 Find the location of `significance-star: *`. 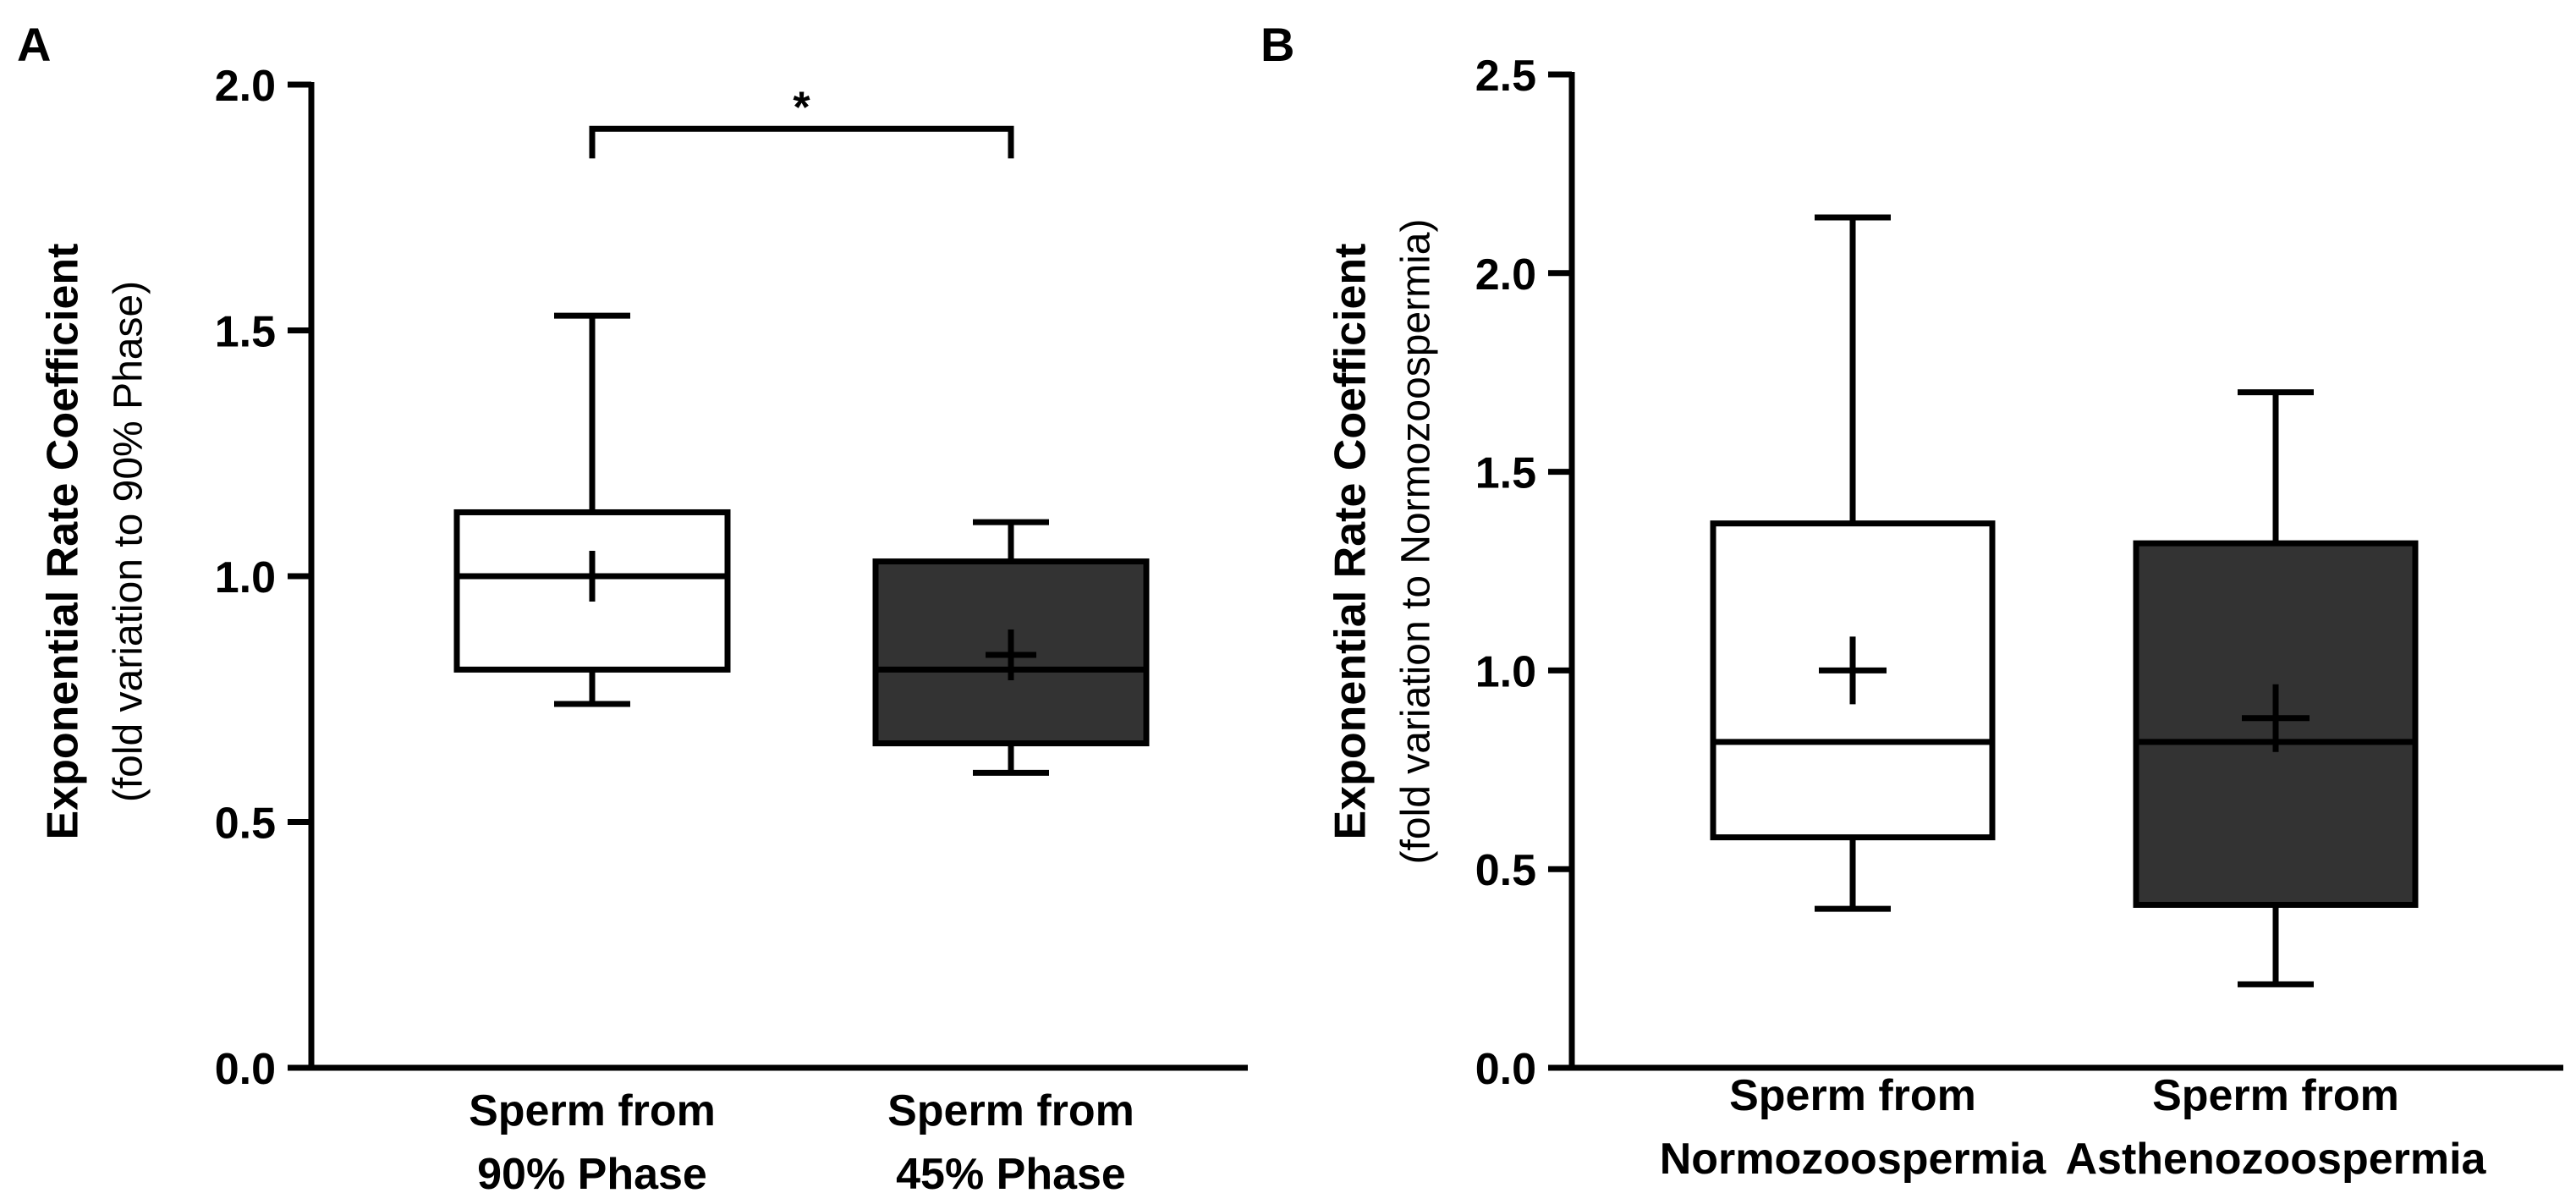

significance-star: * is located at coordinates (801, 107).